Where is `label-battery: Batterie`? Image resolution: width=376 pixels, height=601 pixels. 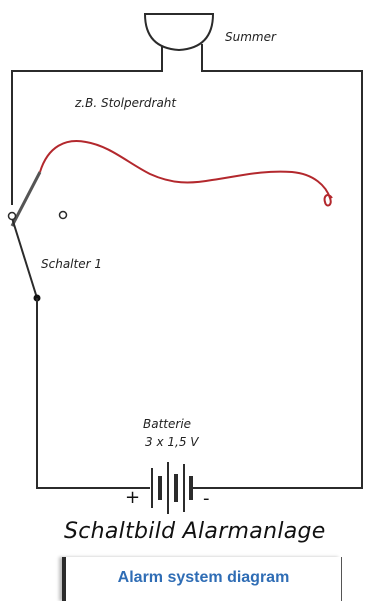 label-battery: Batterie is located at coordinates (167, 424).